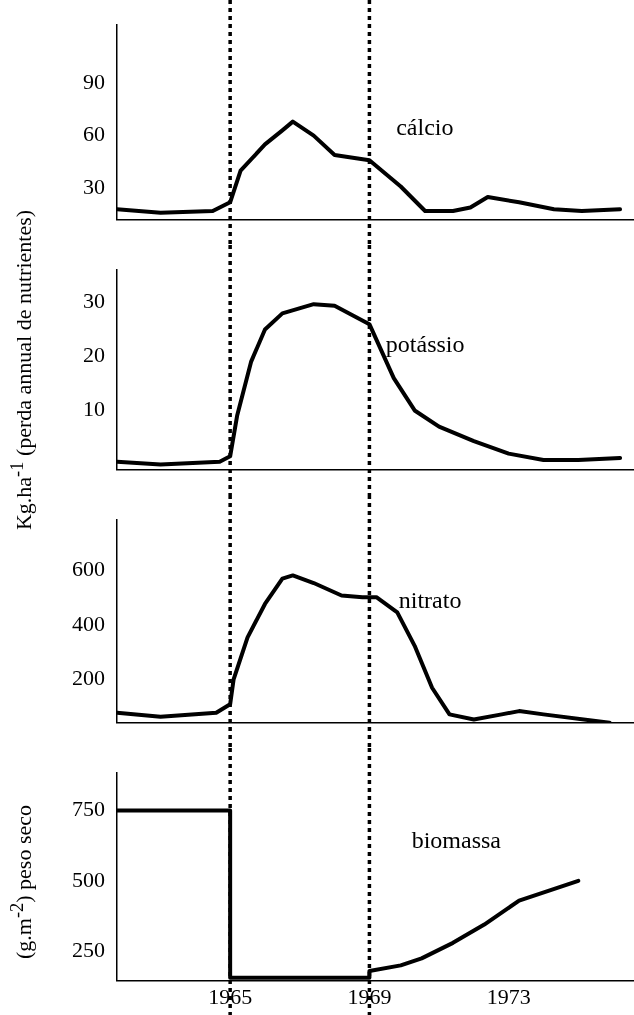 The height and width of the screenshot is (1015, 634). I want to click on x-tick-label: 1973, so click(508, 996).